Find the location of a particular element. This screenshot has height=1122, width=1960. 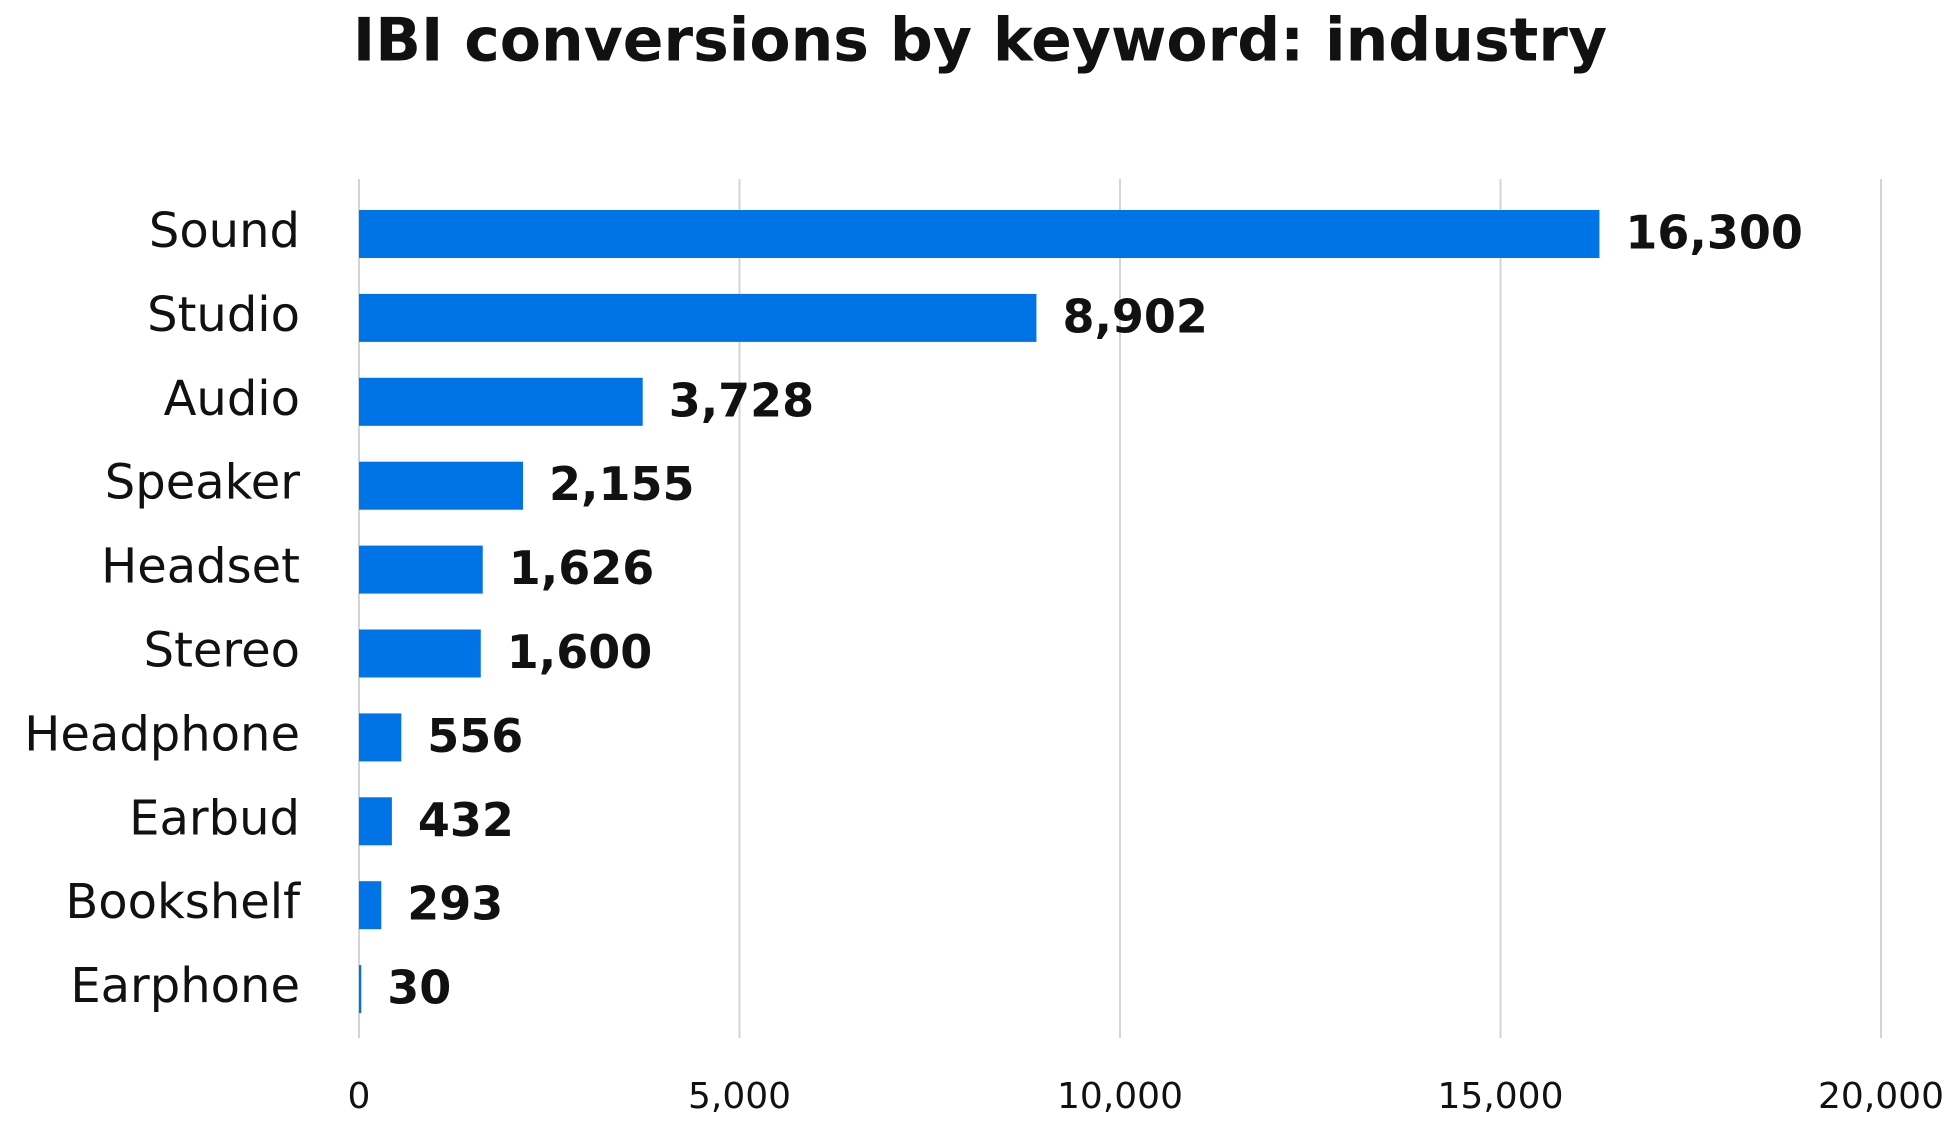

y-tick-label: Headphone is located at coordinates (162, 734).